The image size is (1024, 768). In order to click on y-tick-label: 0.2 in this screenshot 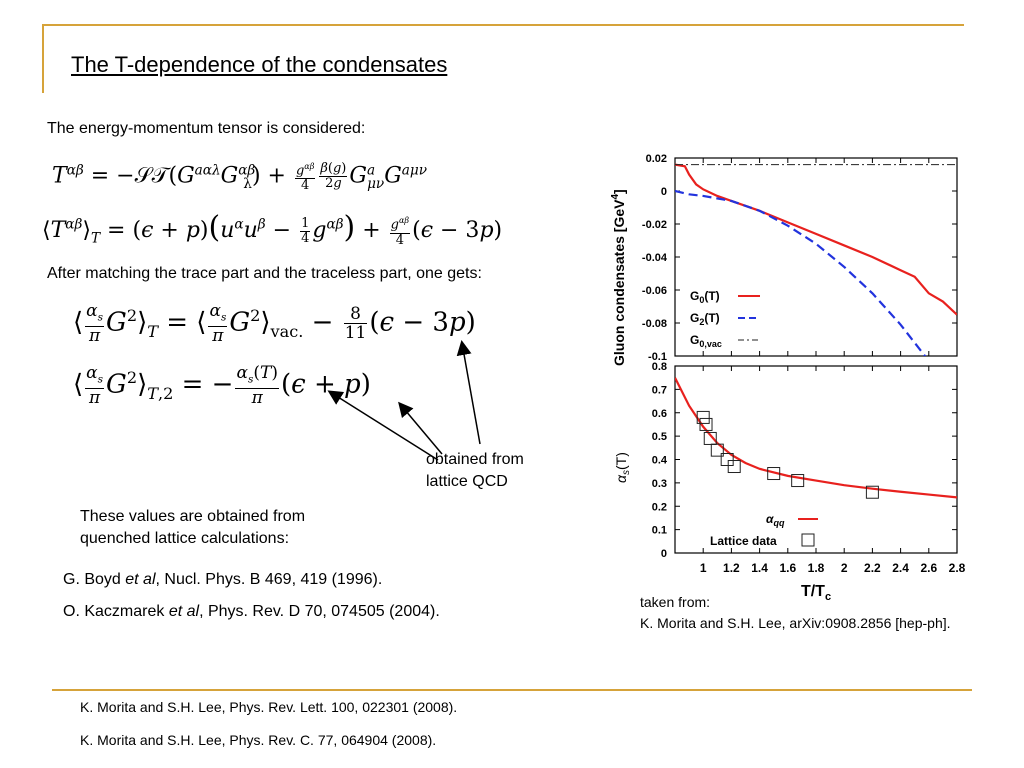, I will do `click(659, 507)`.